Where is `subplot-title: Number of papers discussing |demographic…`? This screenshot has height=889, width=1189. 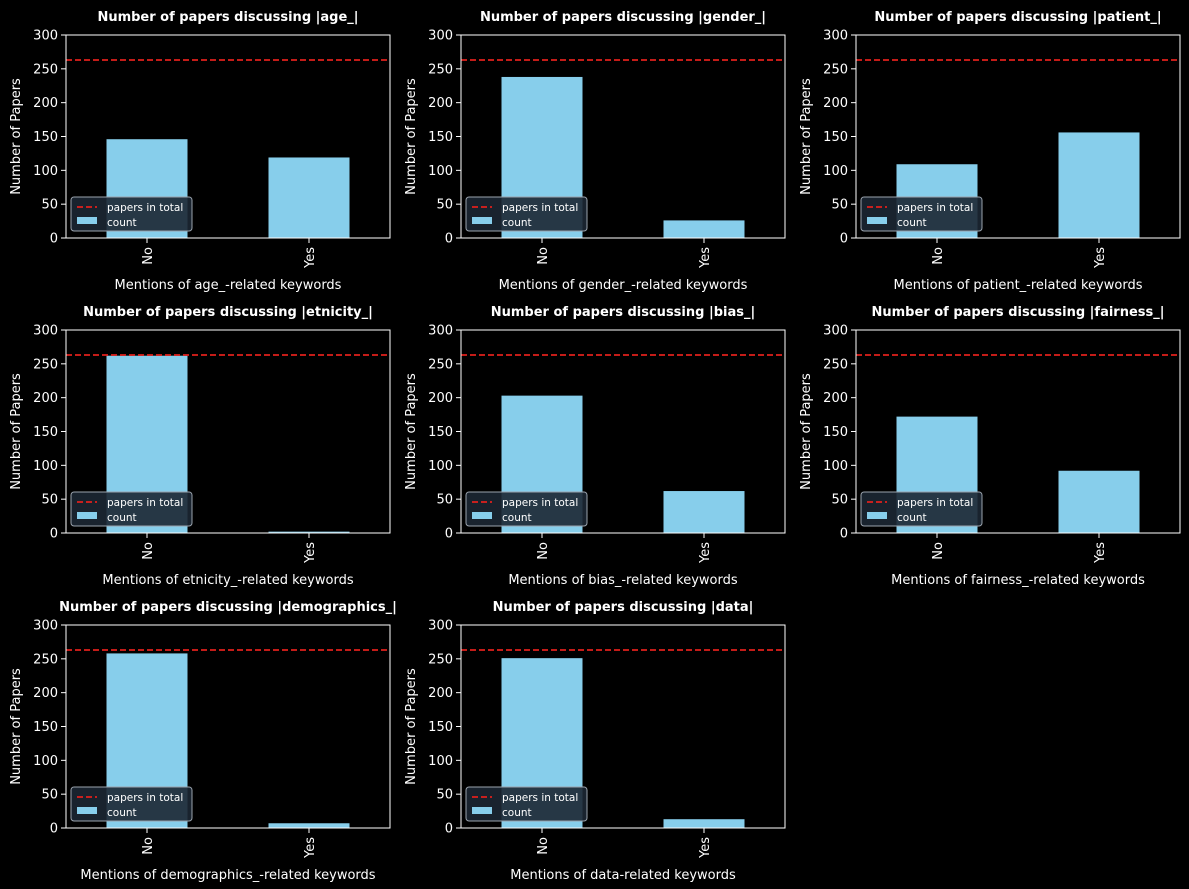
subplot-title: Number of papers discussing |demographic… is located at coordinates (228, 607).